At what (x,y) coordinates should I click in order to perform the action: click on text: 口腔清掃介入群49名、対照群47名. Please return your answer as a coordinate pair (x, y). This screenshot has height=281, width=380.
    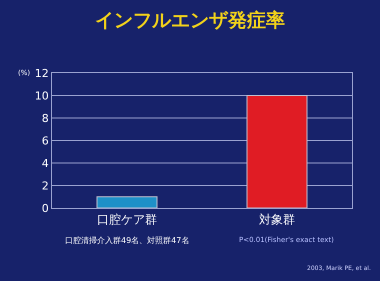
    Looking at the image, I should click on (127, 240).